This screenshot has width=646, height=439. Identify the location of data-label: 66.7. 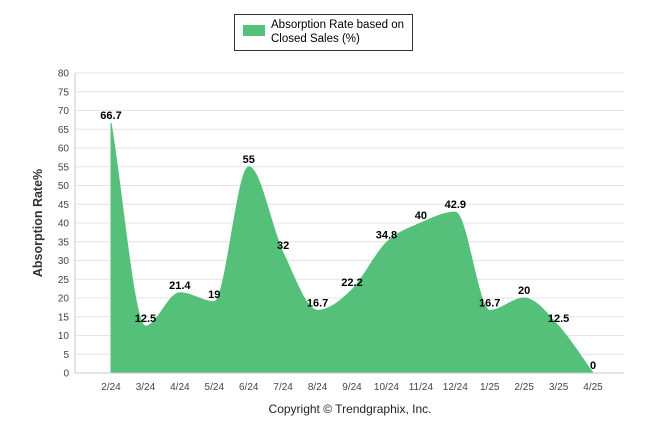
(110, 116).